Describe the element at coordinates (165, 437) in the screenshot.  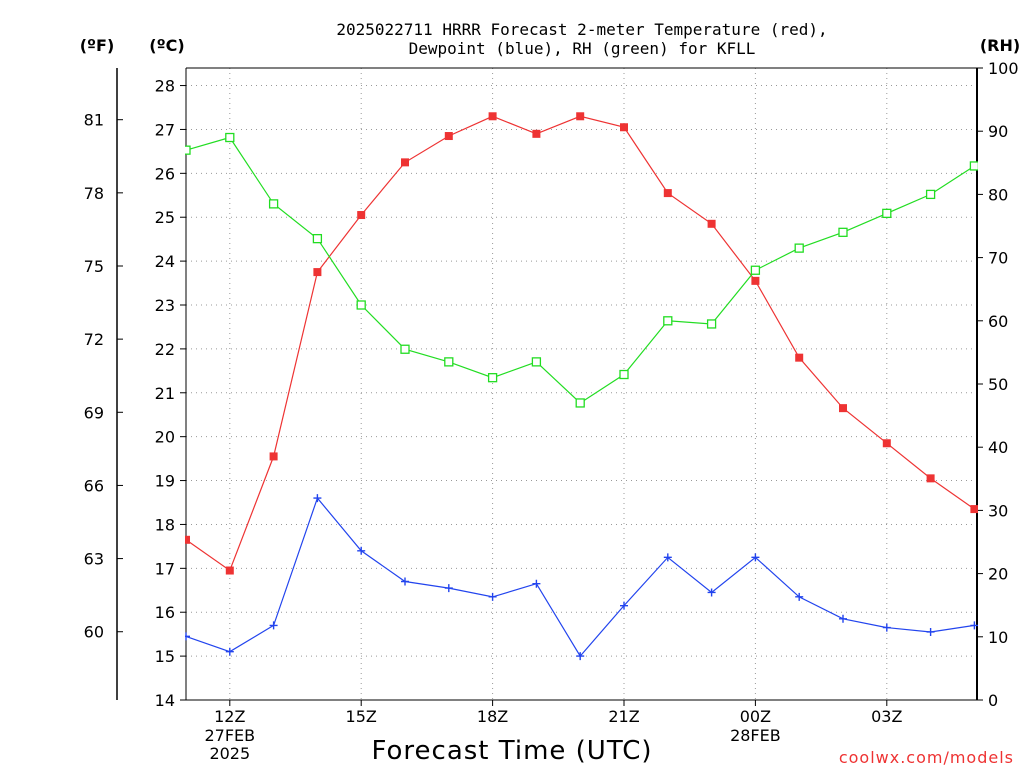
I see `celsius-tick-label: 20` at that location.